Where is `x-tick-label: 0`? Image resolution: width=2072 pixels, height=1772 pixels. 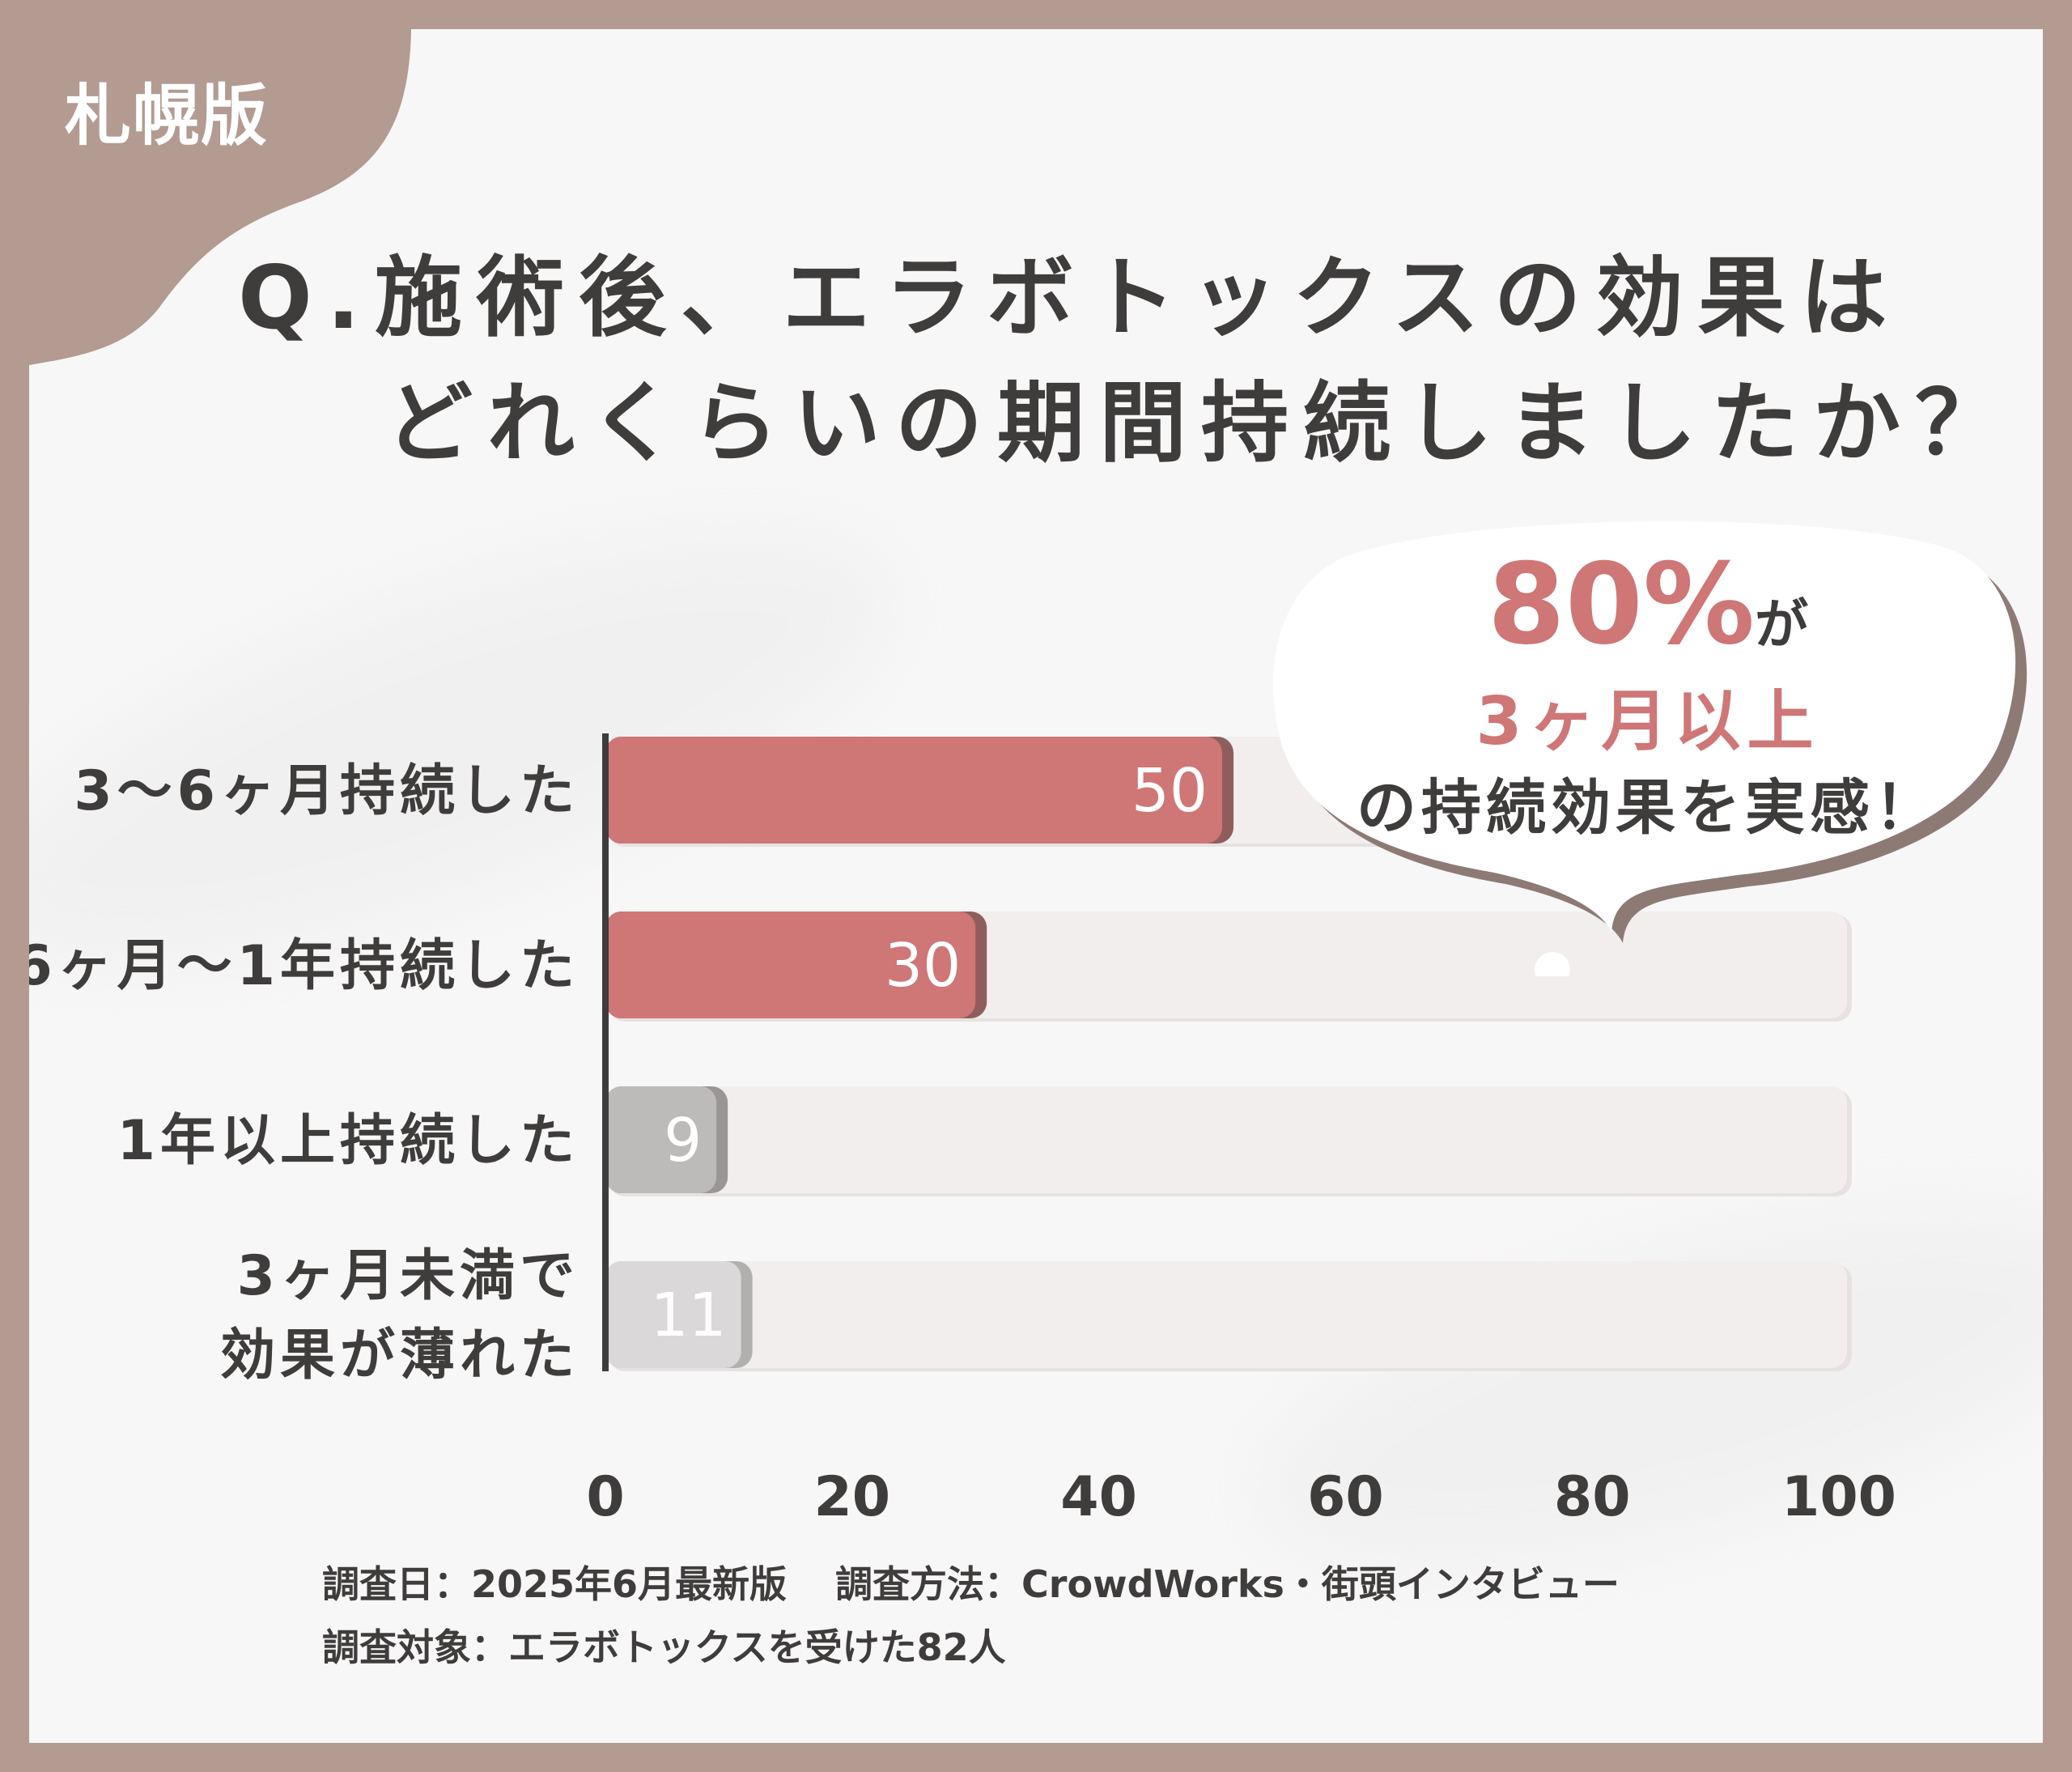
x-tick-label: 0 is located at coordinates (605, 1497).